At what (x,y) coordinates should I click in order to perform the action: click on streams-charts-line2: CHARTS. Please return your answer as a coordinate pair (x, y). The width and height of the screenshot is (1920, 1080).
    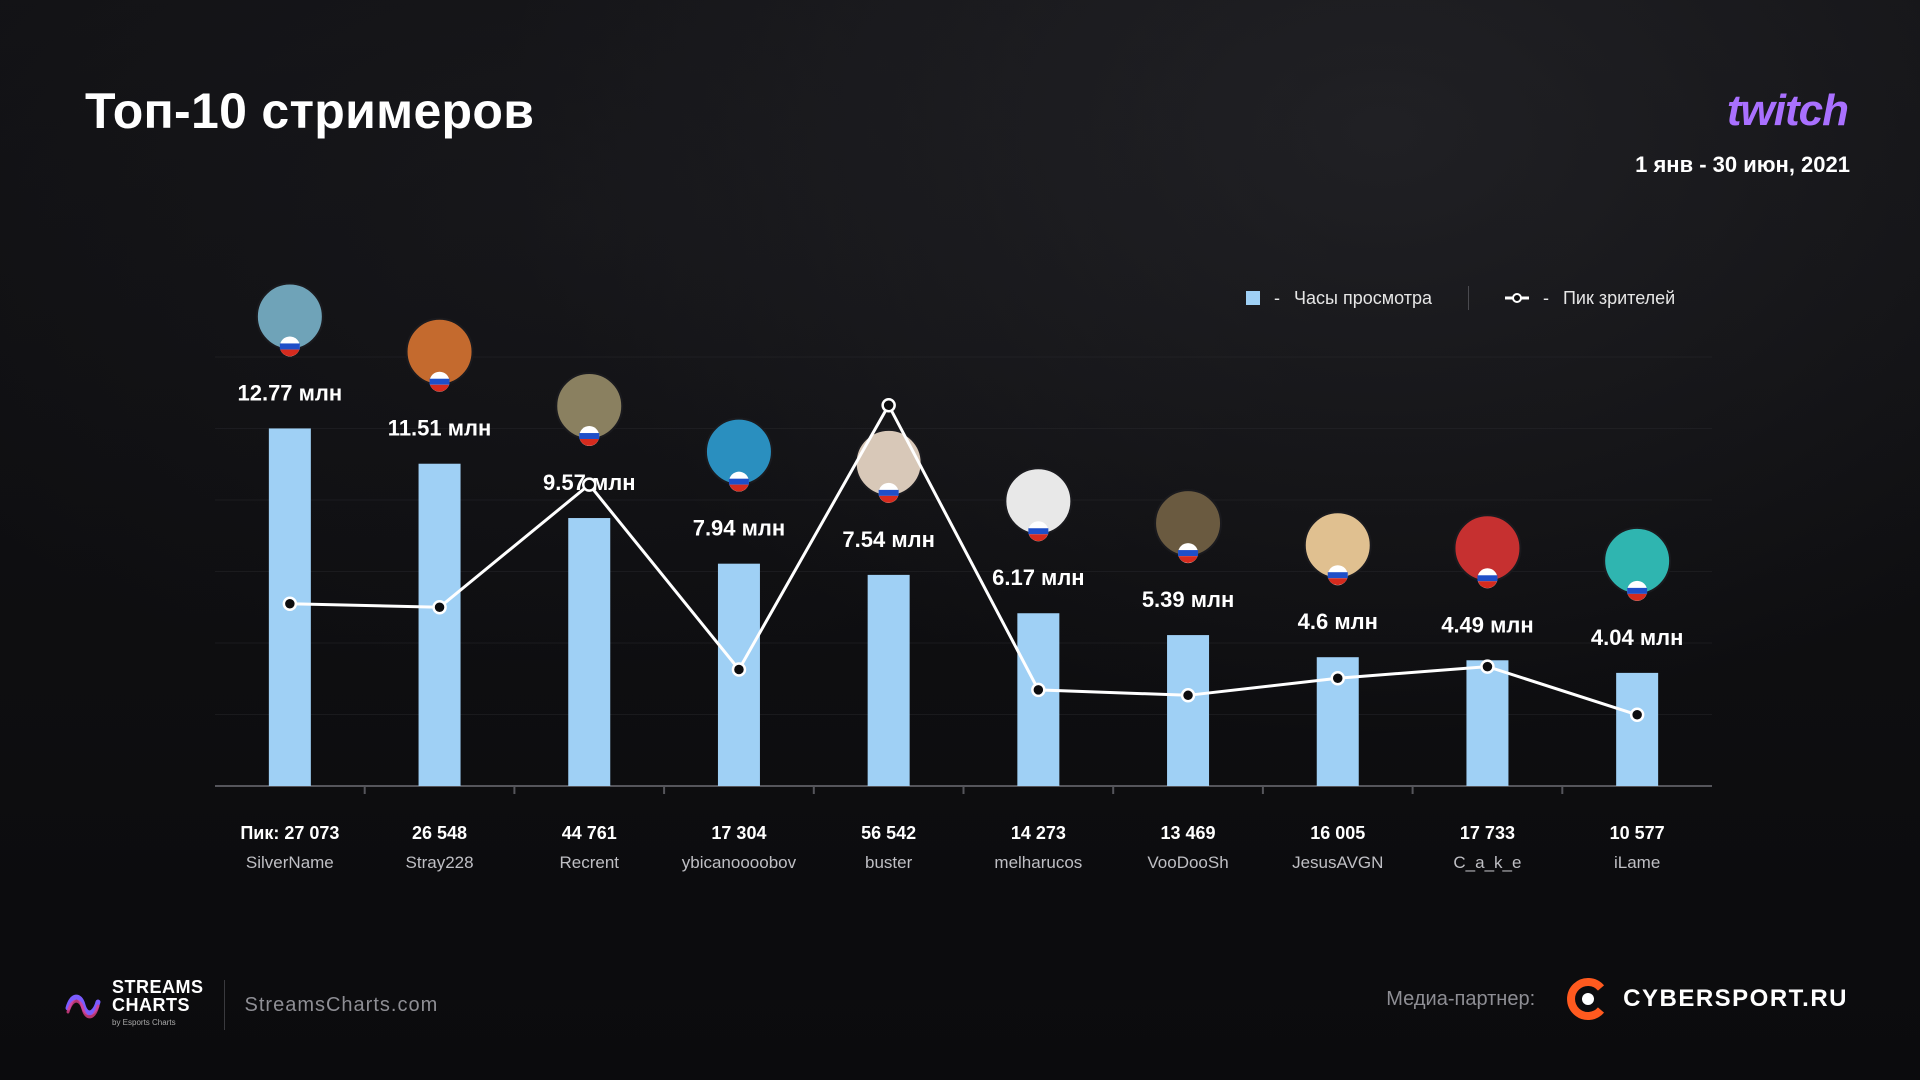
    Looking at the image, I should click on (151, 1005).